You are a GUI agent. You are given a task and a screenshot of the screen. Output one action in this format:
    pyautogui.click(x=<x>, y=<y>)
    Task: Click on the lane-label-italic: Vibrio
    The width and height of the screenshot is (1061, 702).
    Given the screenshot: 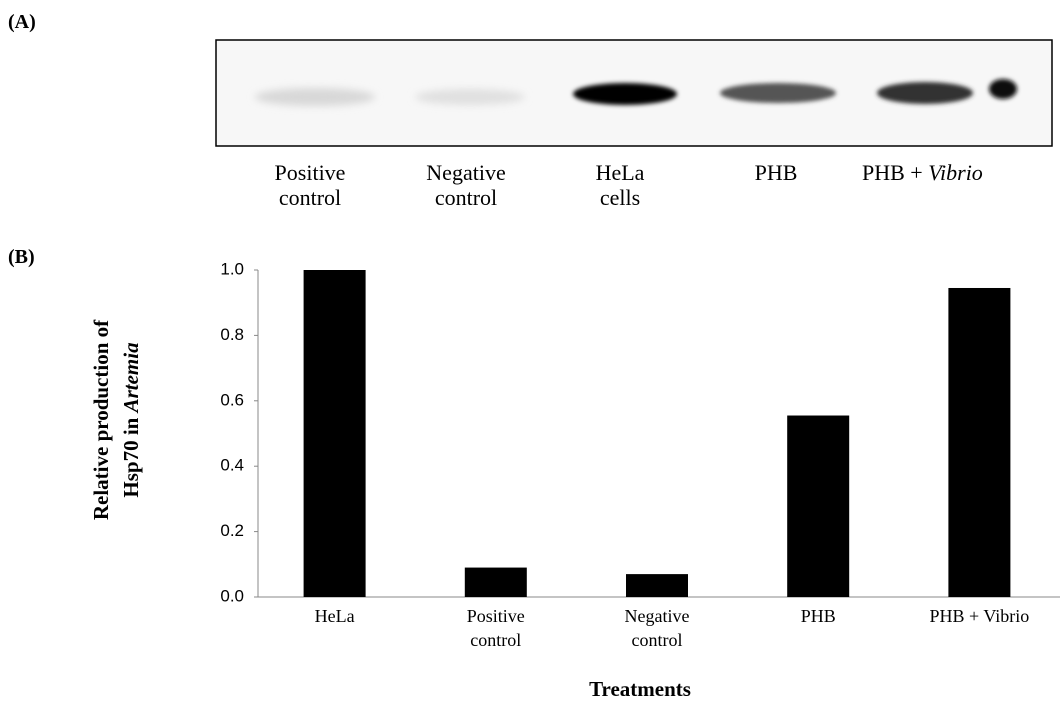 What is the action you would take?
    pyautogui.click(x=955, y=172)
    